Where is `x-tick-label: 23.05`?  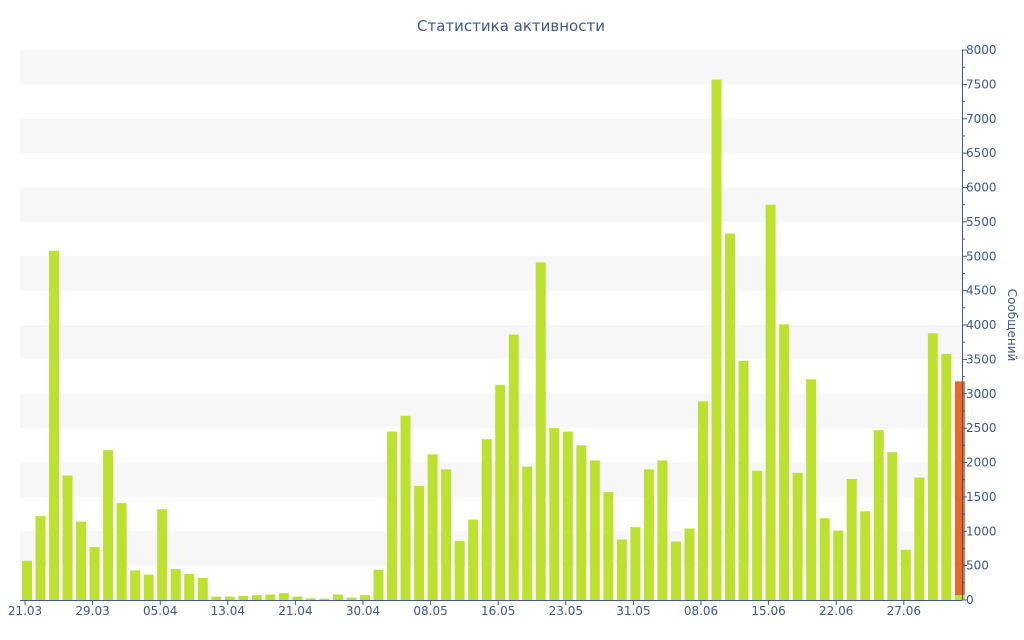
x-tick-label: 23.05 is located at coordinates (566, 611).